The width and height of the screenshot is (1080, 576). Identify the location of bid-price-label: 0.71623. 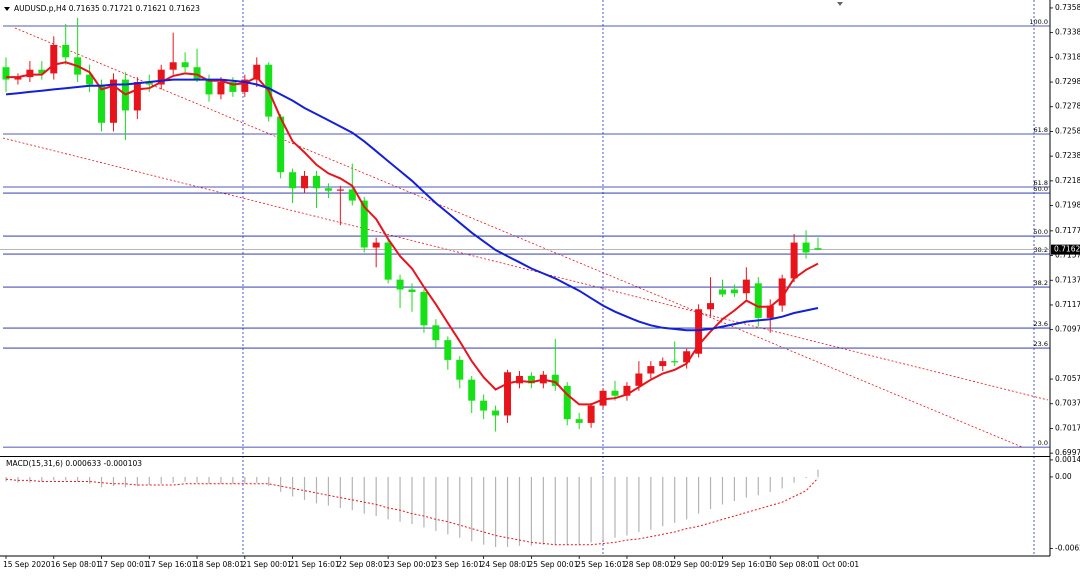
(1067, 249).